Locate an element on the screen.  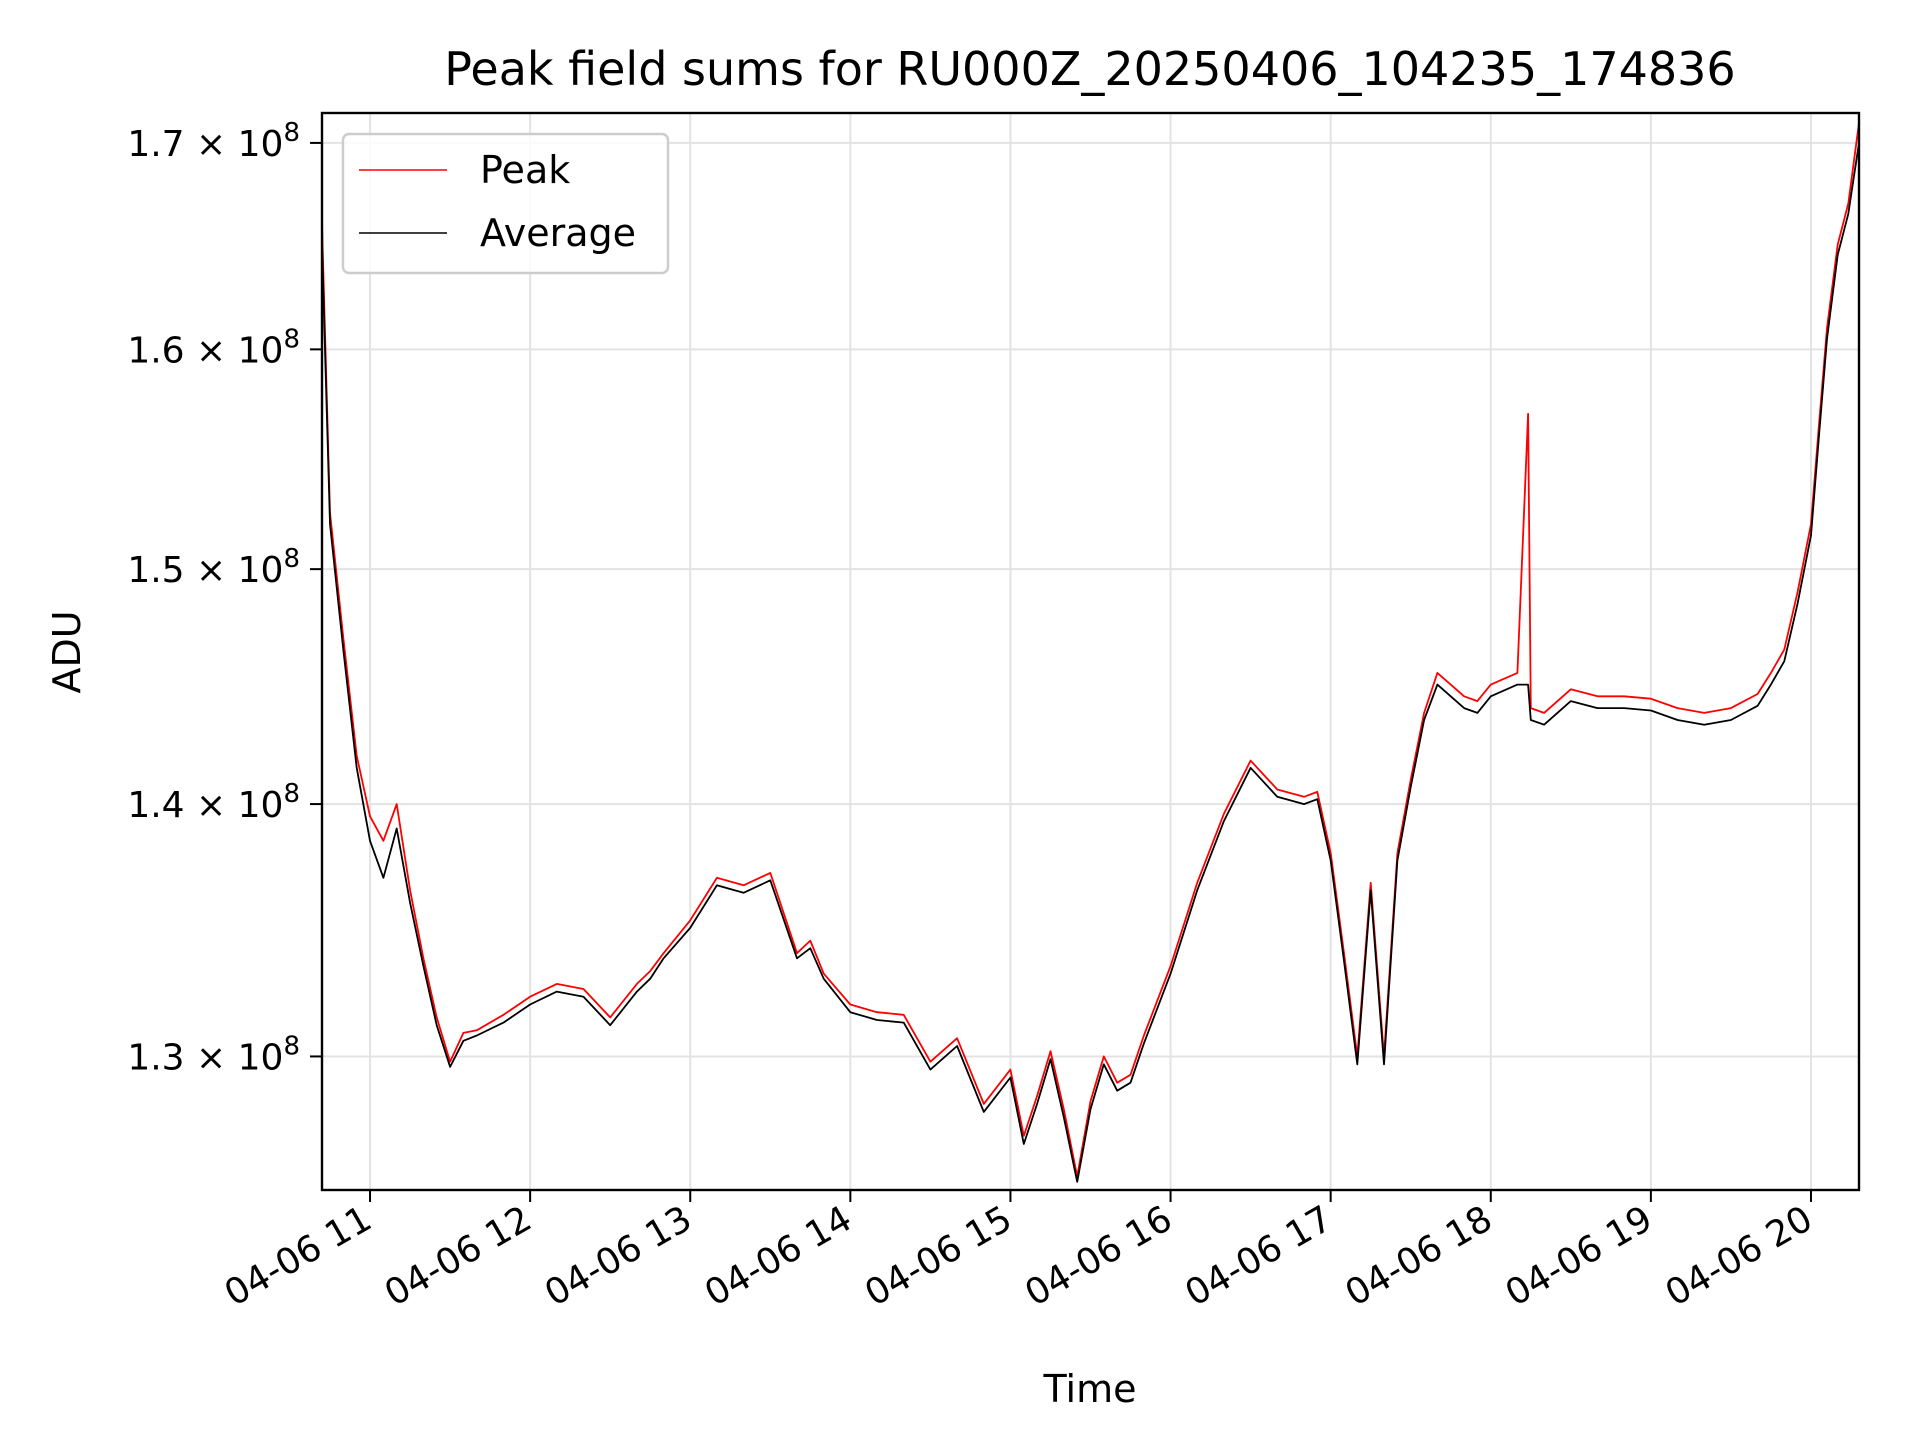
y-tick-mantissa: 1.5 is located at coordinates (155, 570).